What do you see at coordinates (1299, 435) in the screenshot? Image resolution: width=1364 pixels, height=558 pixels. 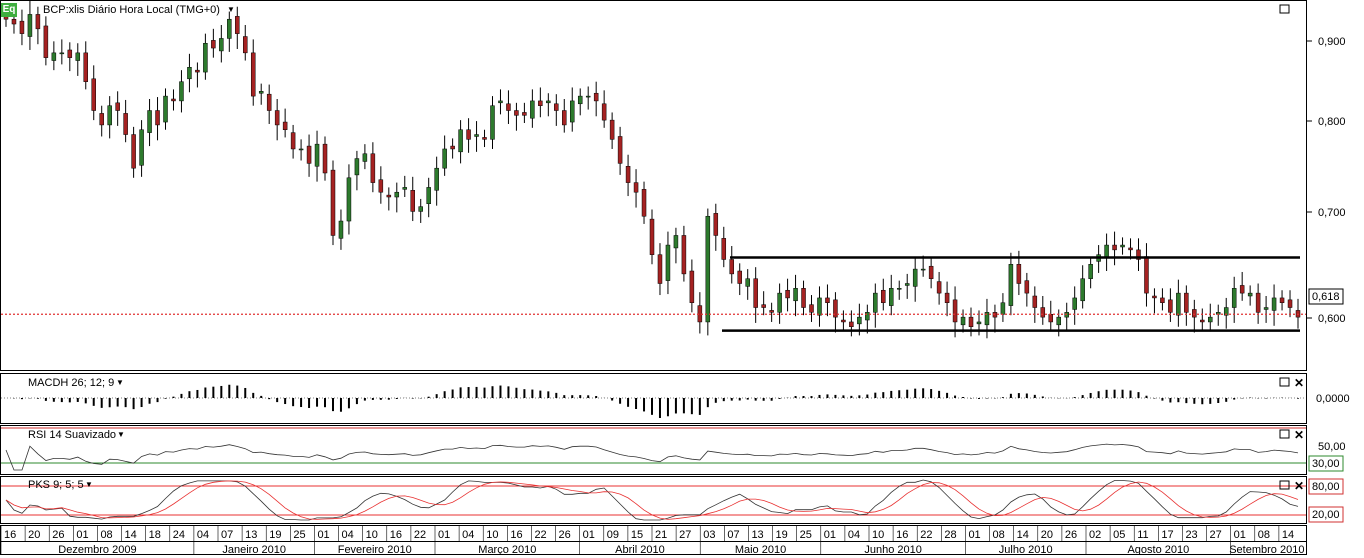 I see `rsi-close-icon: ✕` at bounding box center [1299, 435].